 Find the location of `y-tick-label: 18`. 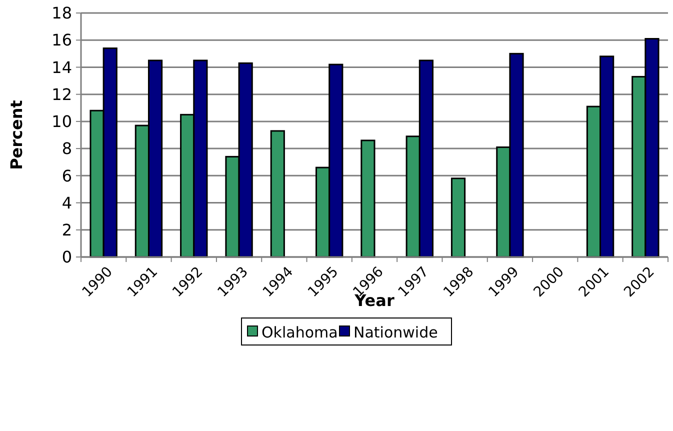

y-tick-label: 18 is located at coordinates (62, 13).